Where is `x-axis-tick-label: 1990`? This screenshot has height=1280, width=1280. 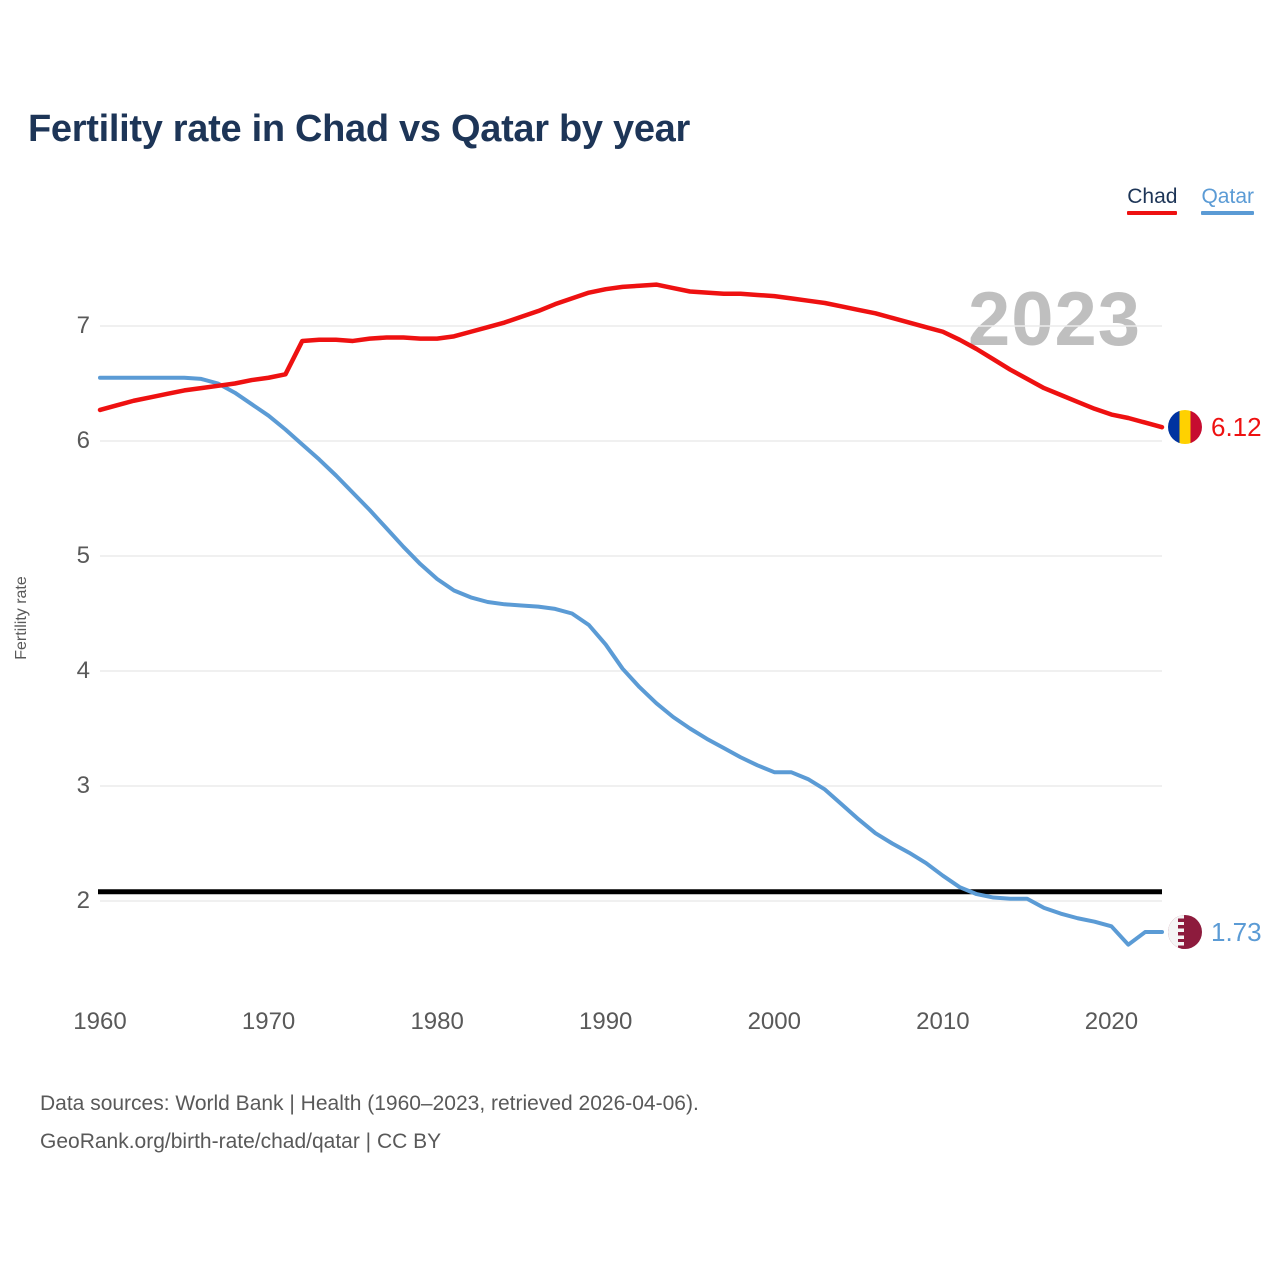 x-axis-tick-label: 1990 is located at coordinates (606, 1021).